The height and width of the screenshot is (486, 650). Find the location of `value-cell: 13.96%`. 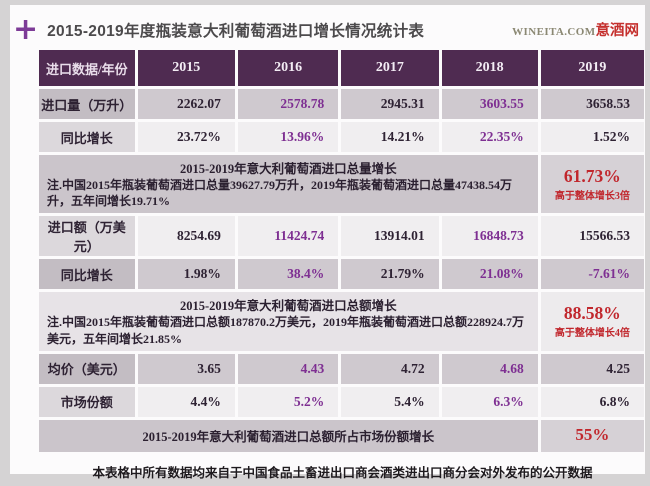

value-cell: 13.96% is located at coordinates (288, 137).